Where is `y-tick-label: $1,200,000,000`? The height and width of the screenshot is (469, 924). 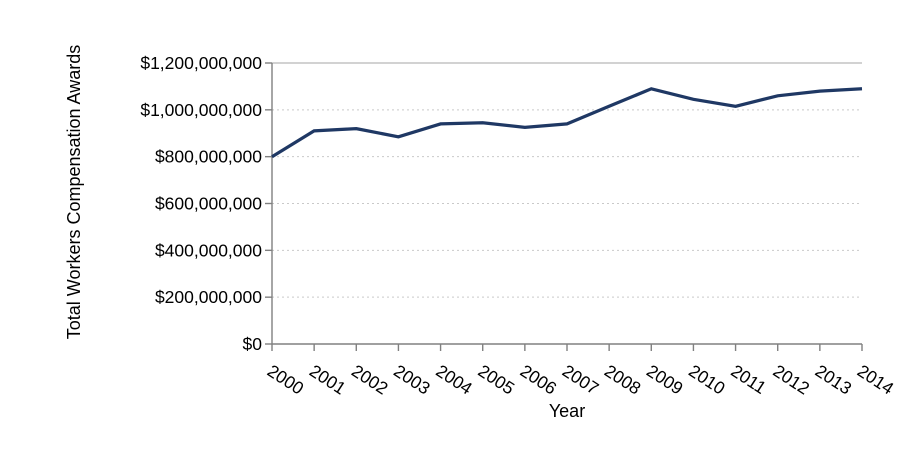 y-tick-label: $1,200,000,000 is located at coordinates (201, 63).